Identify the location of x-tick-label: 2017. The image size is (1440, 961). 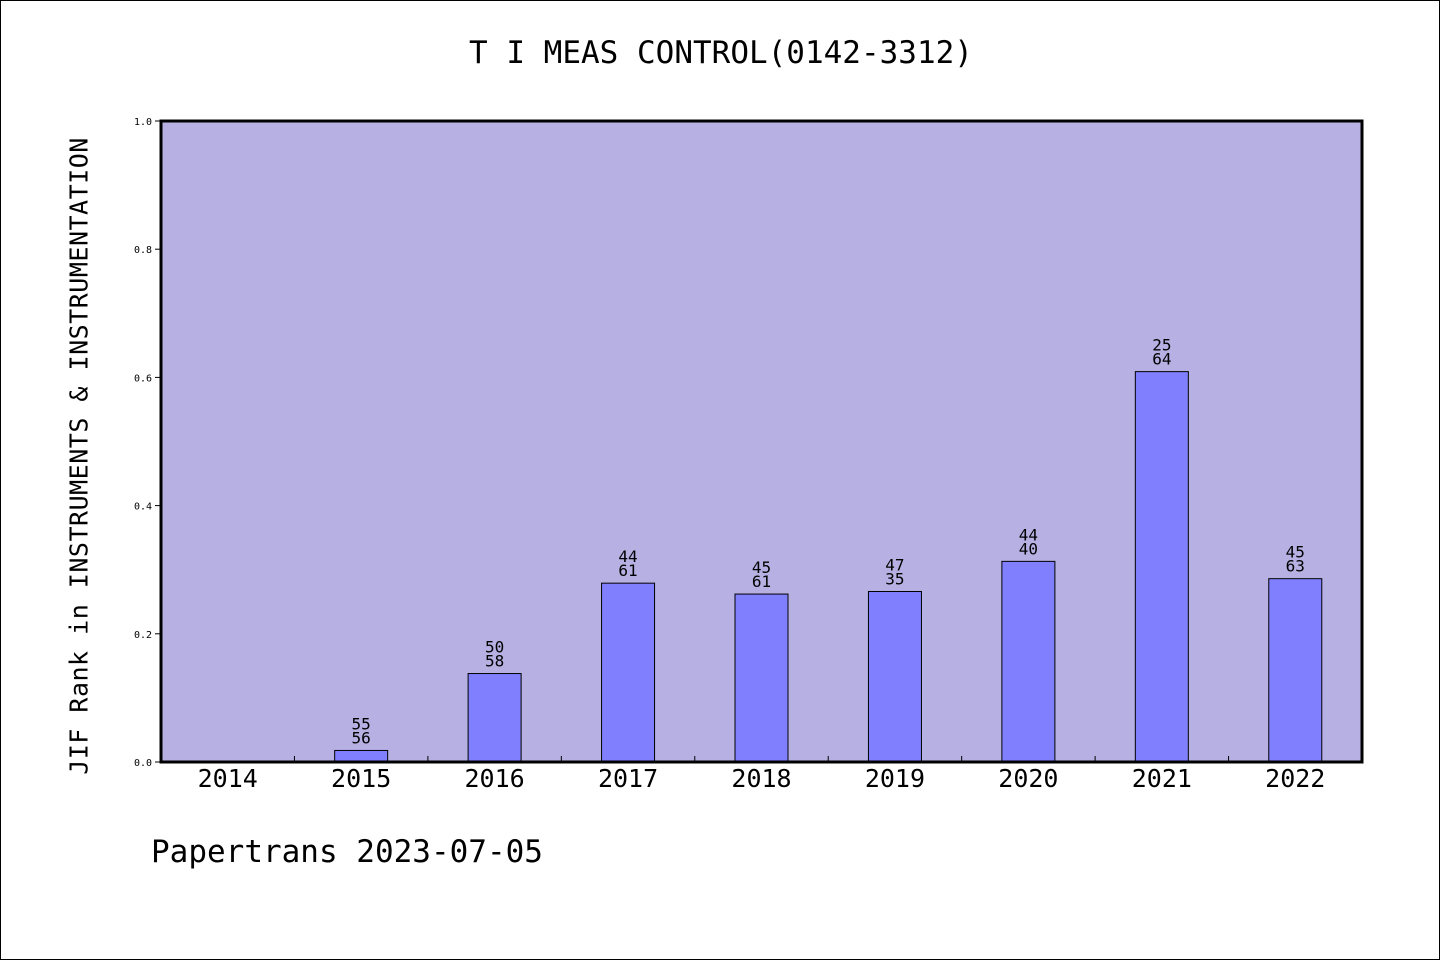
(628, 778).